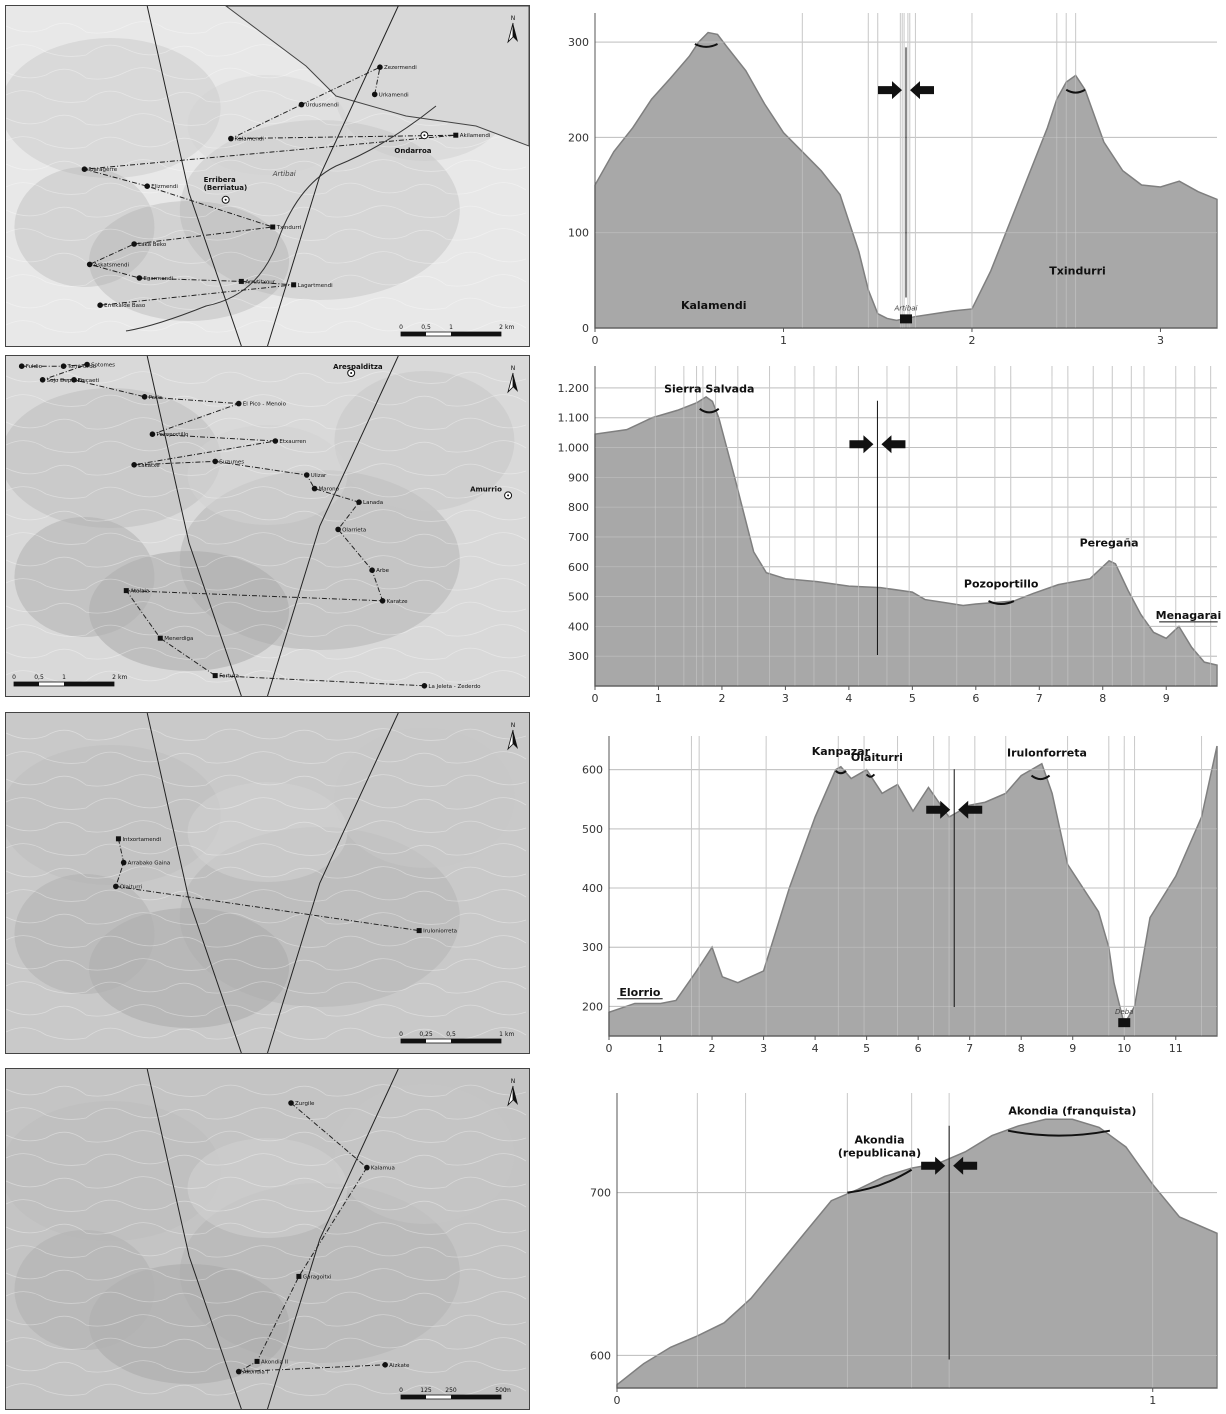 The width and height of the screenshot is (1226, 1414). I want to click on position-label: Akilamendi, so click(475, 136).